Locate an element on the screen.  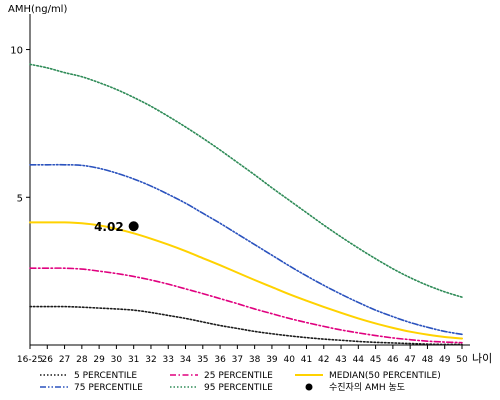
x-tick-label: 44 is located at coordinates (359, 360).